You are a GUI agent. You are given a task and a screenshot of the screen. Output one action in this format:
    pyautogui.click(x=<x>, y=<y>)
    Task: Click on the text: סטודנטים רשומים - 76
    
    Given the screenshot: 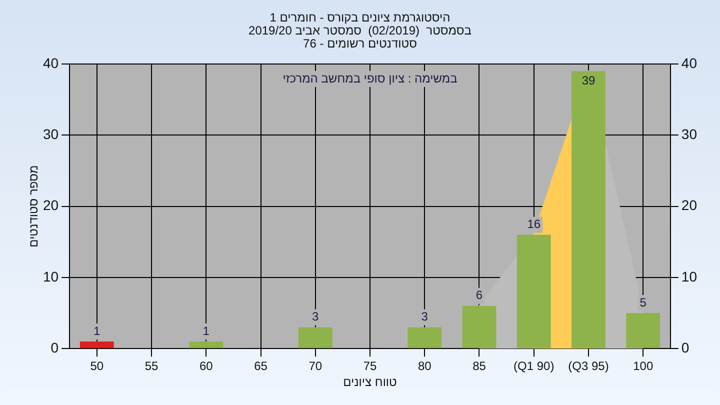 What is the action you would take?
    pyautogui.click(x=360, y=43)
    